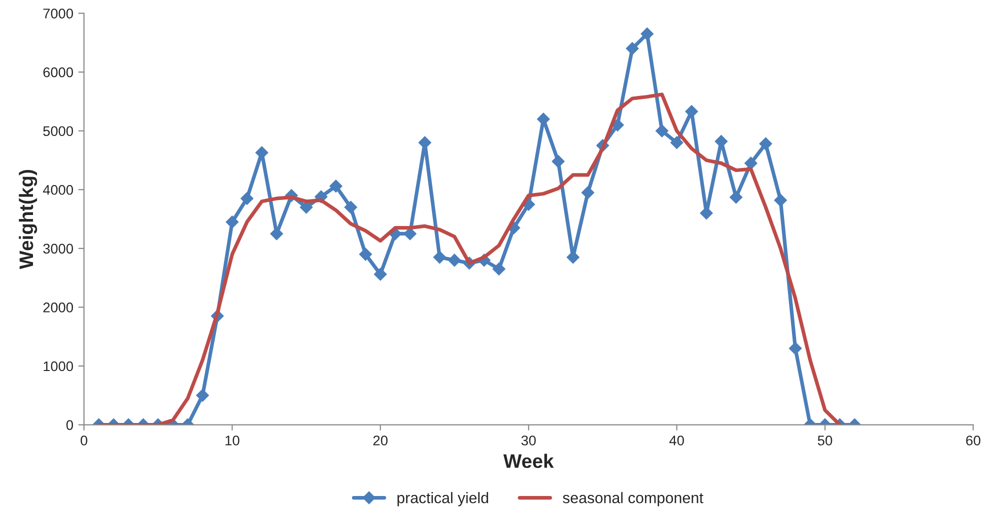 The width and height of the screenshot is (988, 531). Describe the element at coordinates (443, 499) in the screenshot. I see `legend-label: practical yield` at that location.